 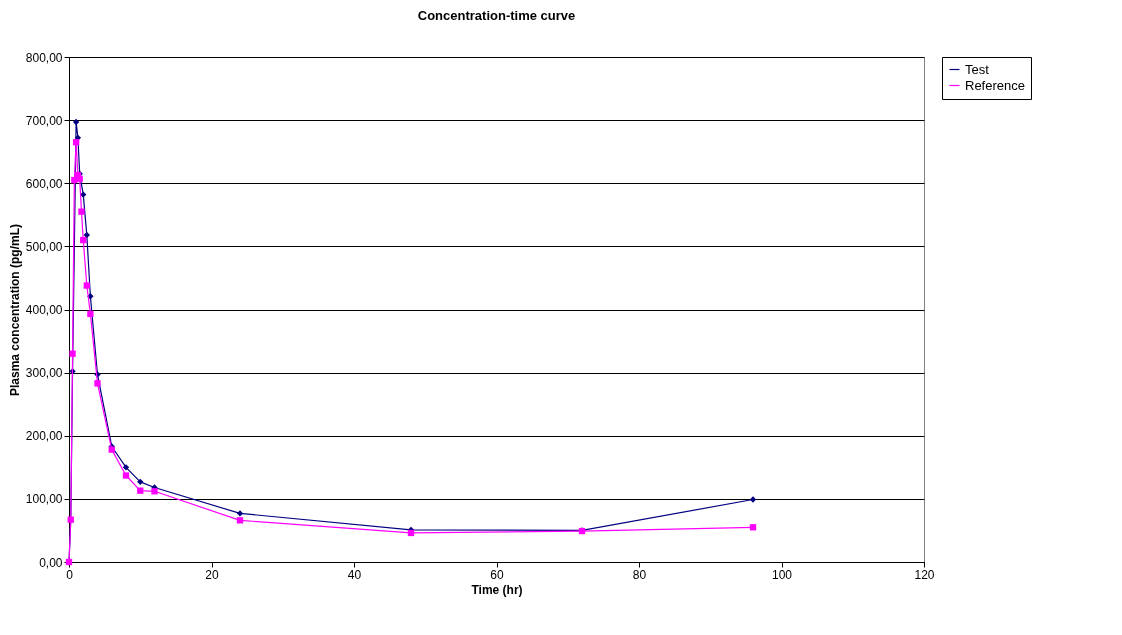 What do you see at coordinates (782, 574) in the screenshot?
I see `x-tick-label: 100` at bounding box center [782, 574].